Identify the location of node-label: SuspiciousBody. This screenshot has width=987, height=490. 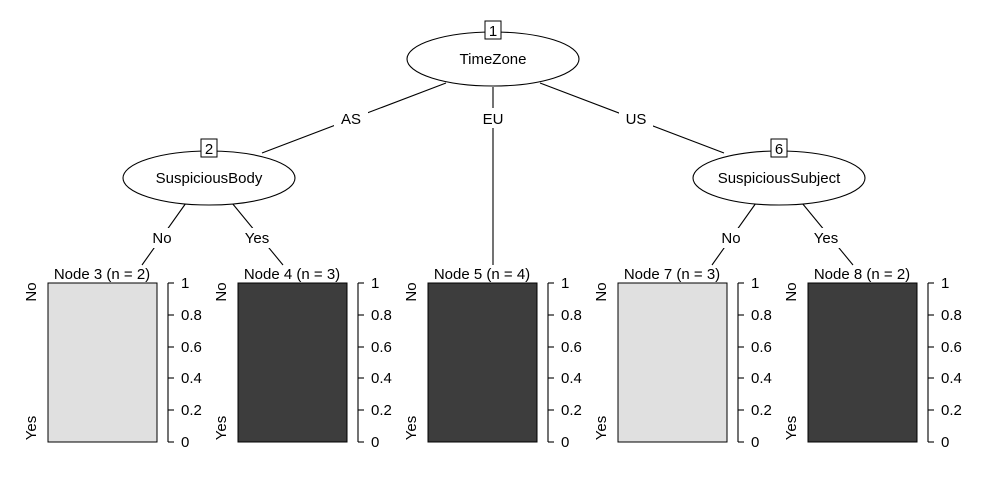
(209, 178).